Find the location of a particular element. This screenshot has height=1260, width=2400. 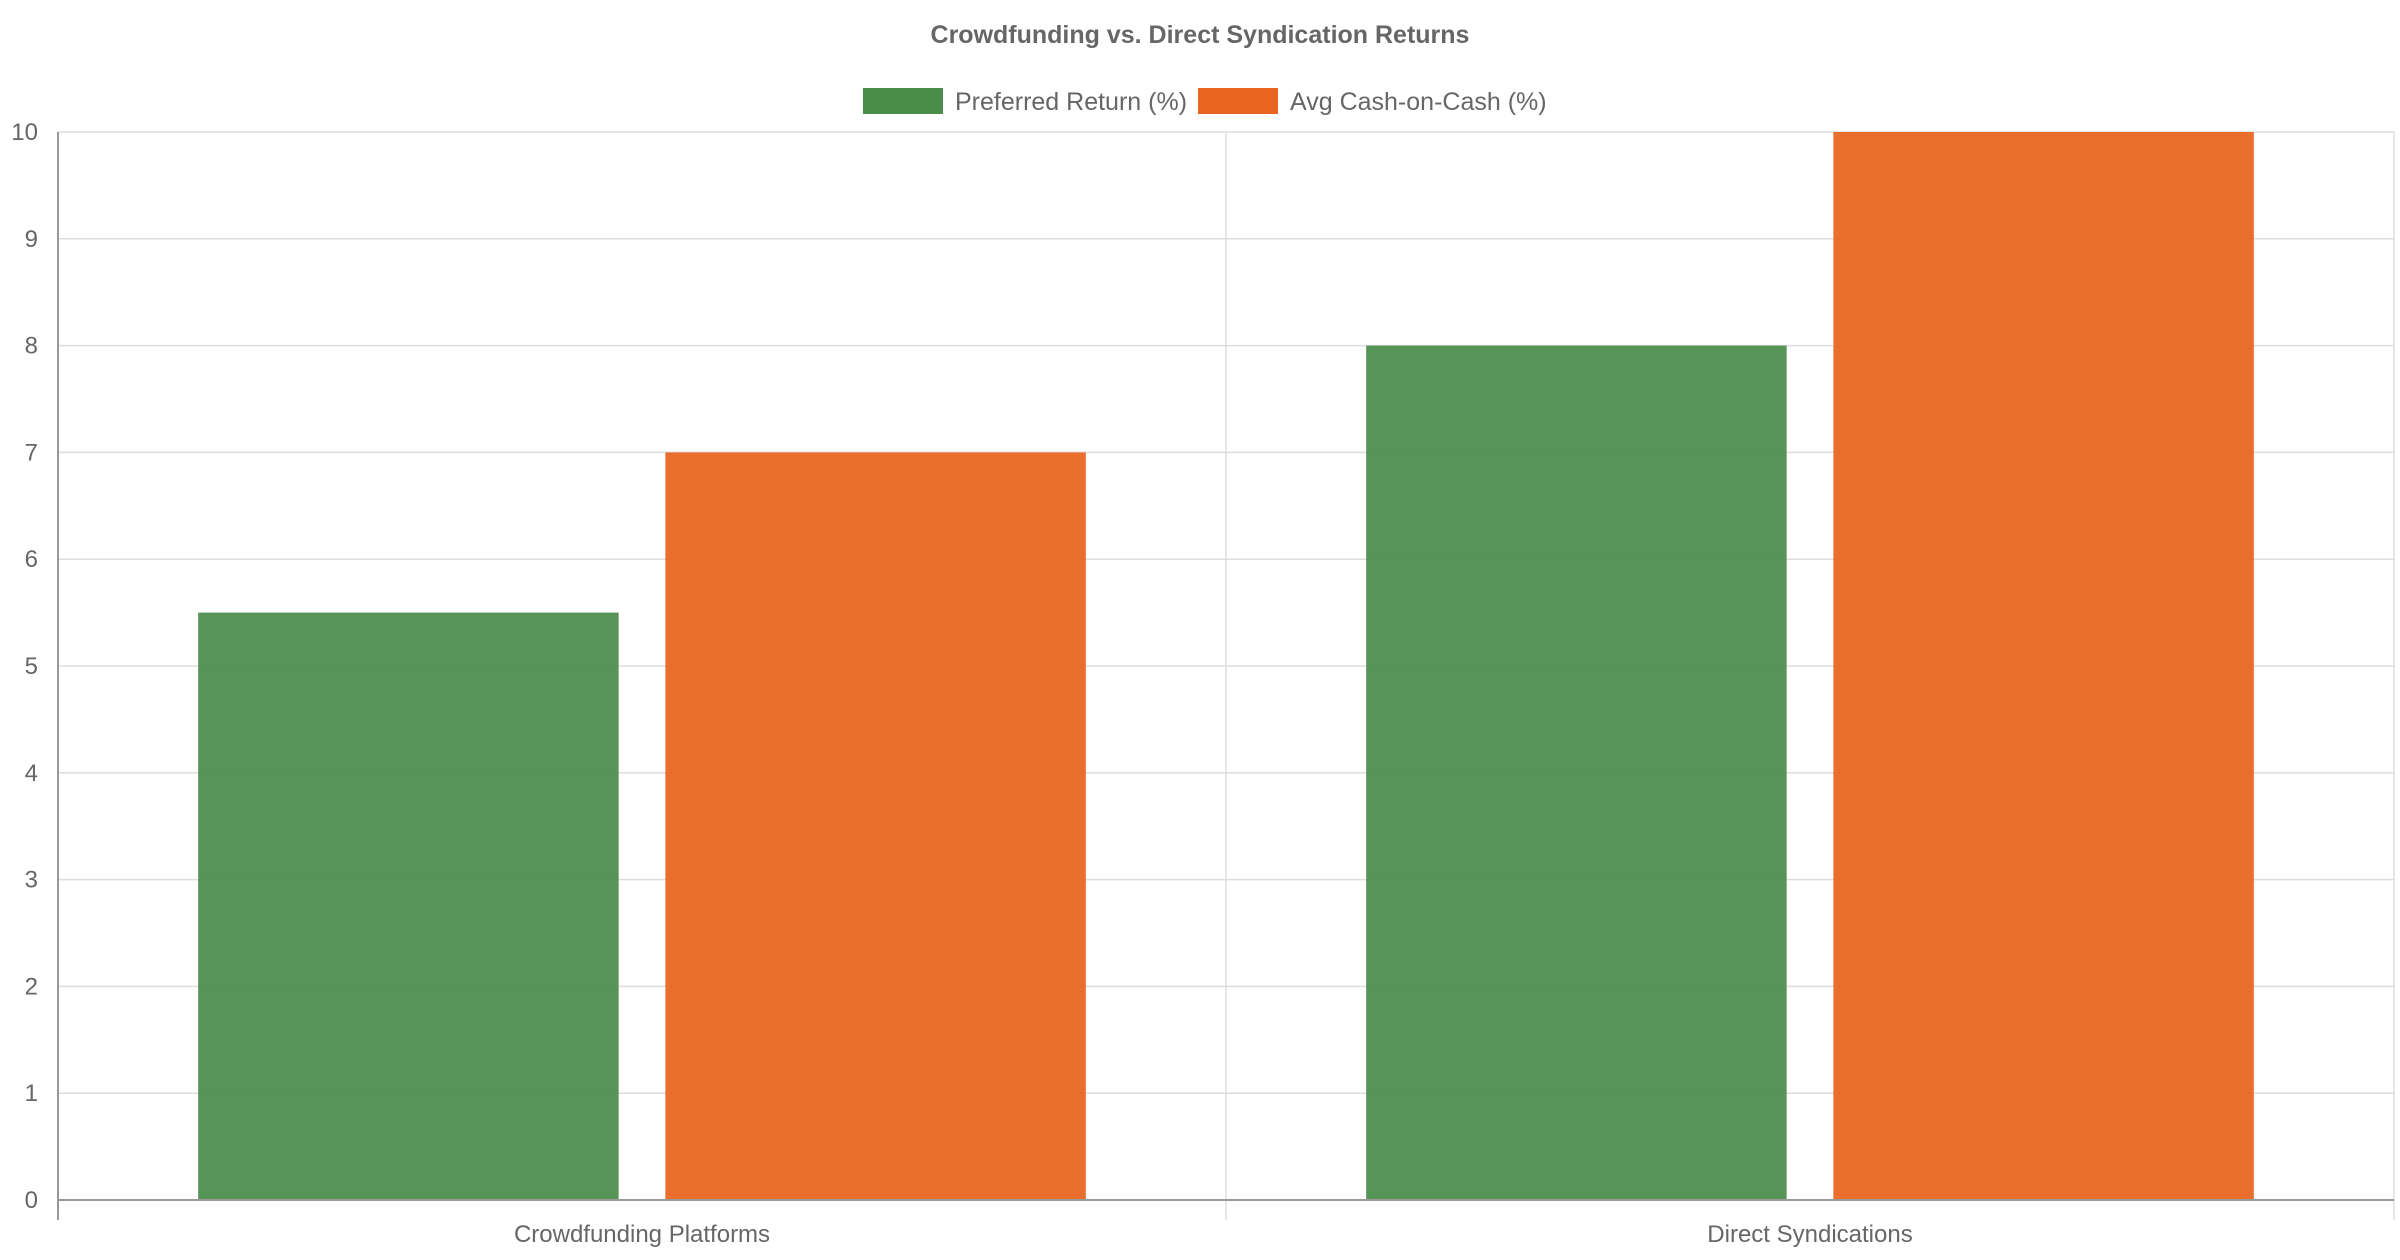

y-tick-label: 8 is located at coordinates (31, 346).